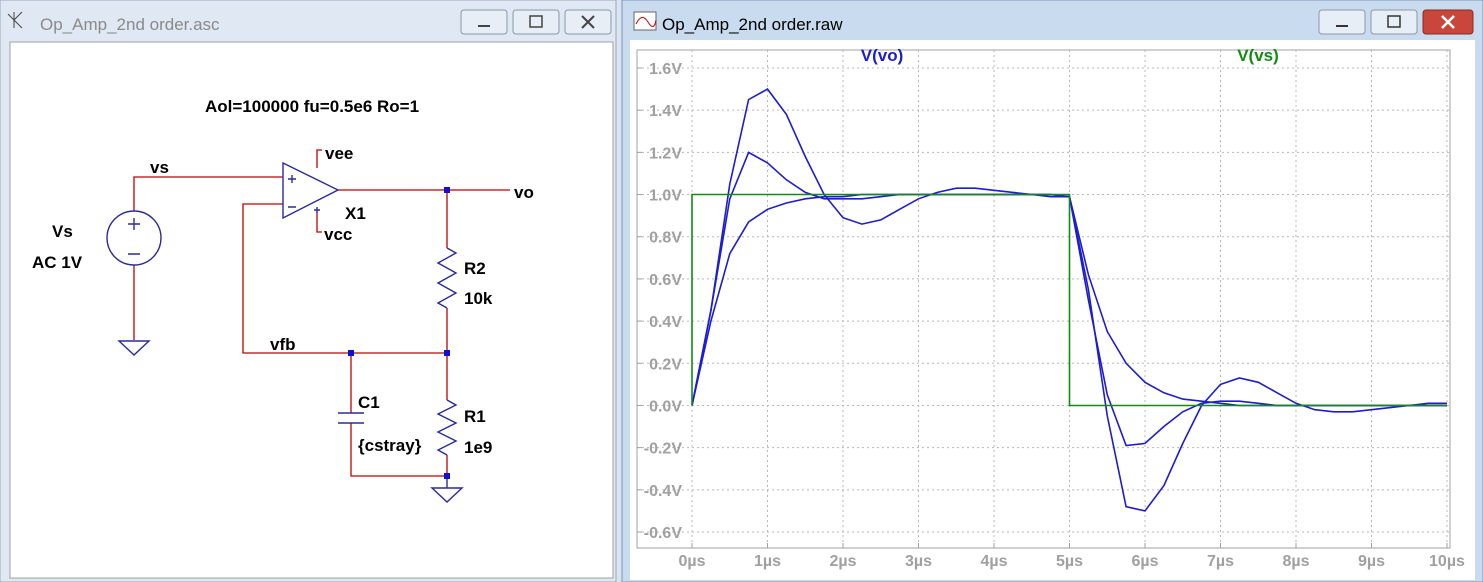 Image resolution: width=1483 pixels, height=582 pixels. What do you see at coordinates (369, 402) in the screenshot?
I see `component-name: C1` at bounding box center [369, 402].